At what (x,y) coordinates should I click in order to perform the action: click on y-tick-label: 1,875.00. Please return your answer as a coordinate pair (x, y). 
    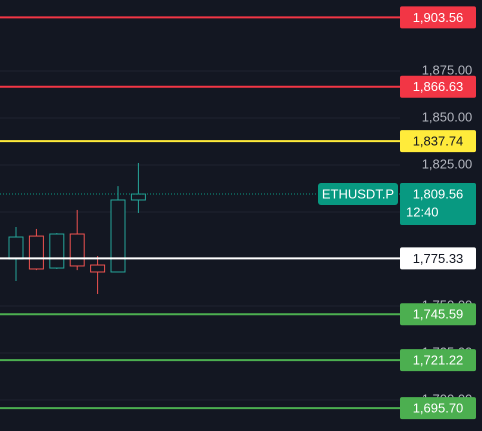
    Looking at the image, I should click on (447, 69).